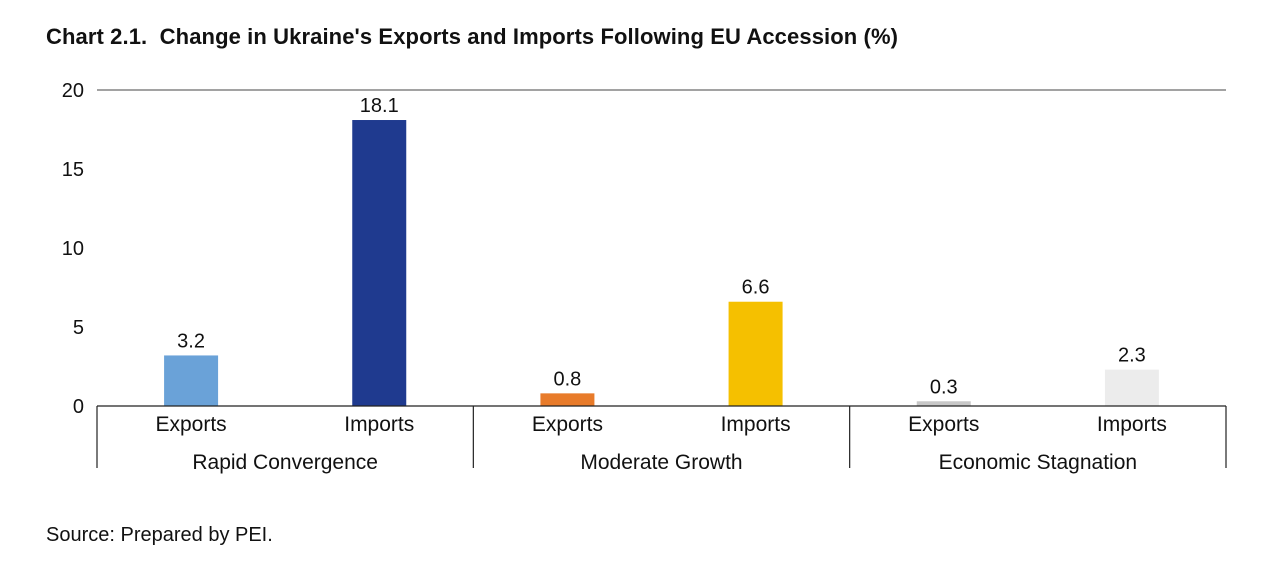 Image resolution: width=1280 pixels, height=563 pixels. I want to click on y-tick-label: 15, so click(73, 170).